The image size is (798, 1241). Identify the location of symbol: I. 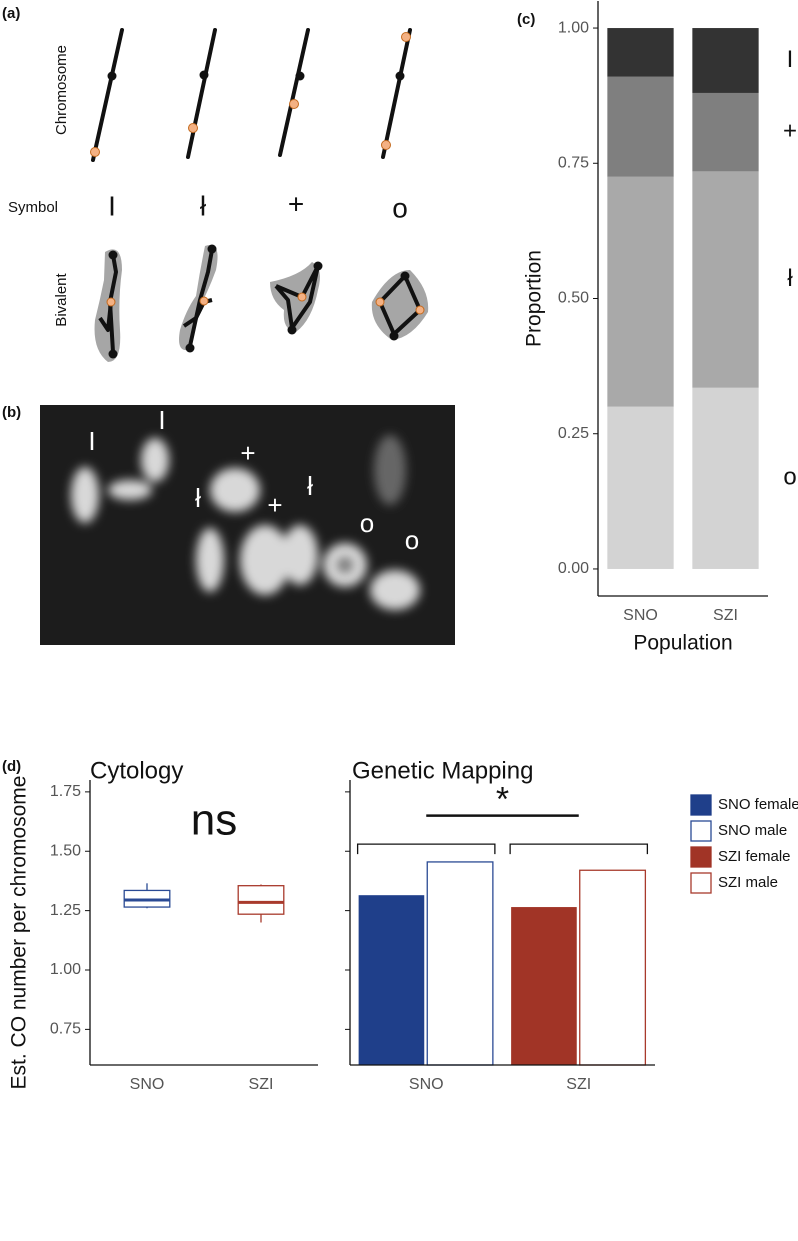
(112, 205).